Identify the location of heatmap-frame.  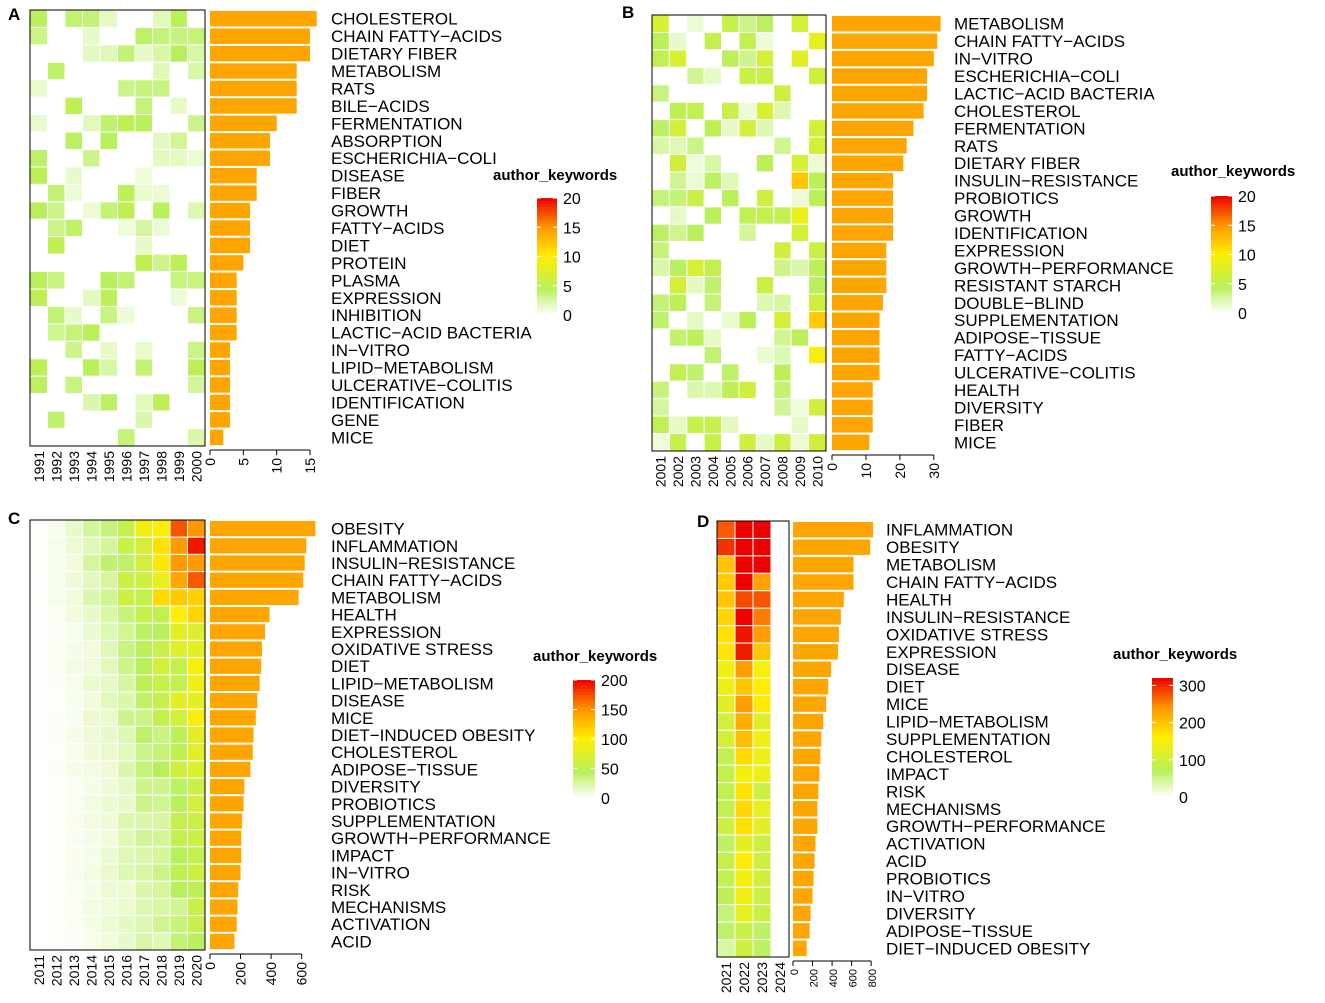
(117, 228).